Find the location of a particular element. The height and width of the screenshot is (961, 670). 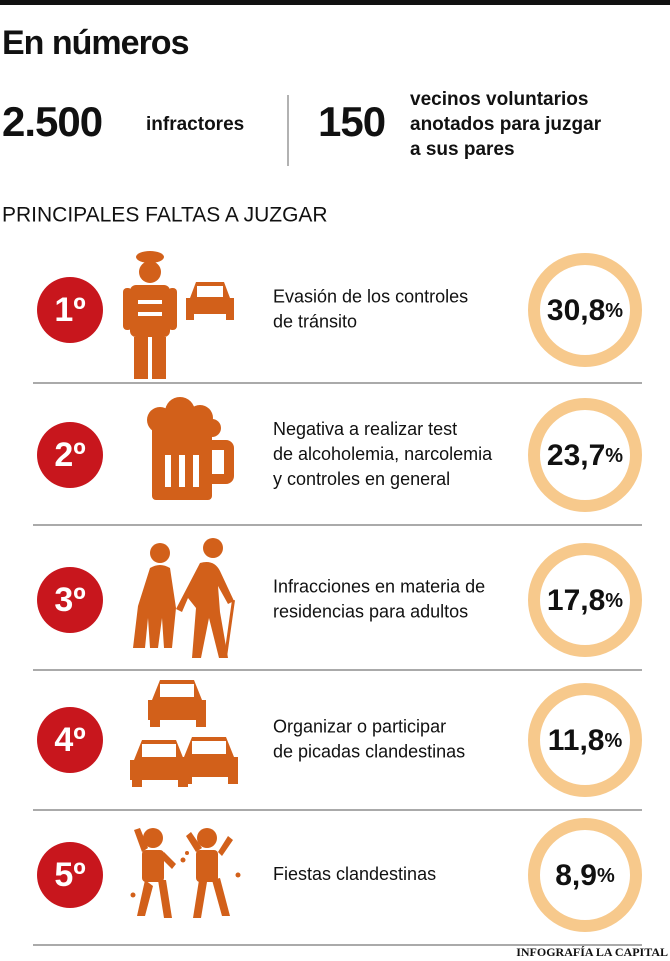

percent-value: 17,8% is located at coordinates (585, 600).